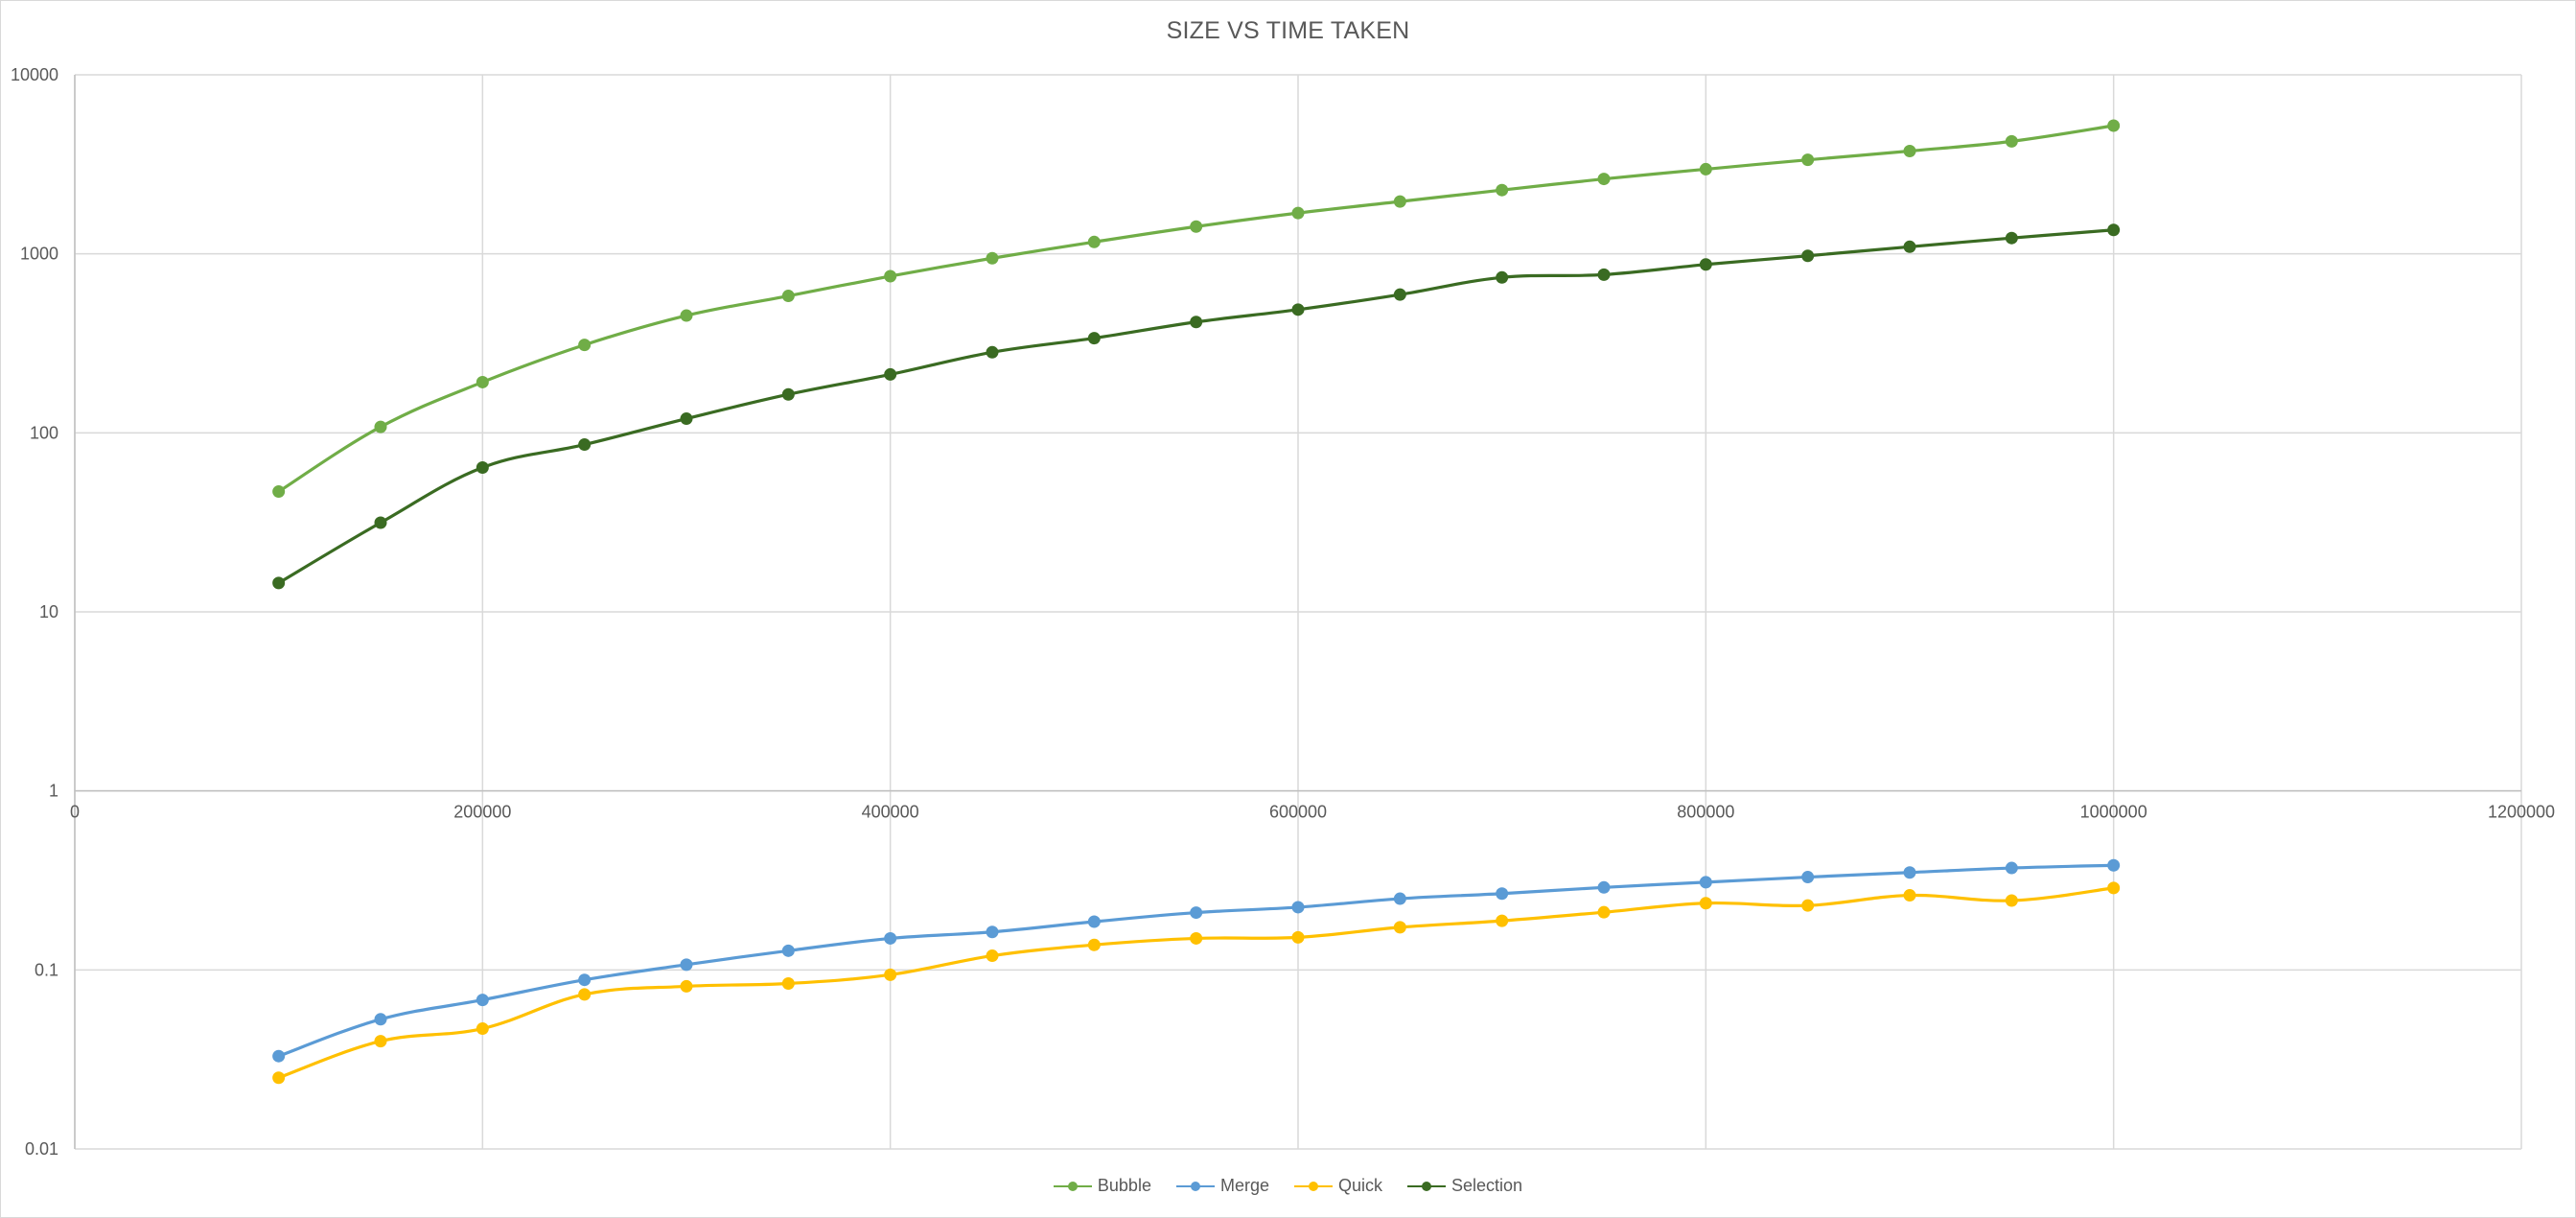  What do you see at coordinates (54, 791) in the screenshot?
I see `y-tick-label: 1` at bounding box center [54, 791].